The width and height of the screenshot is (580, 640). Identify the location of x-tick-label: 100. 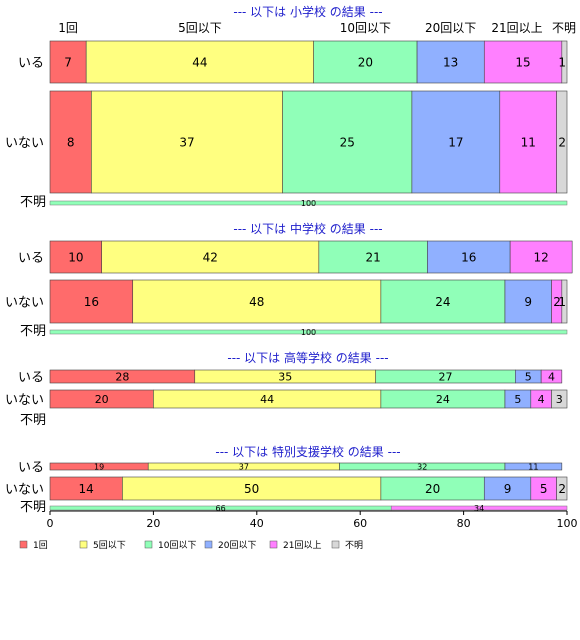
(567, 523).